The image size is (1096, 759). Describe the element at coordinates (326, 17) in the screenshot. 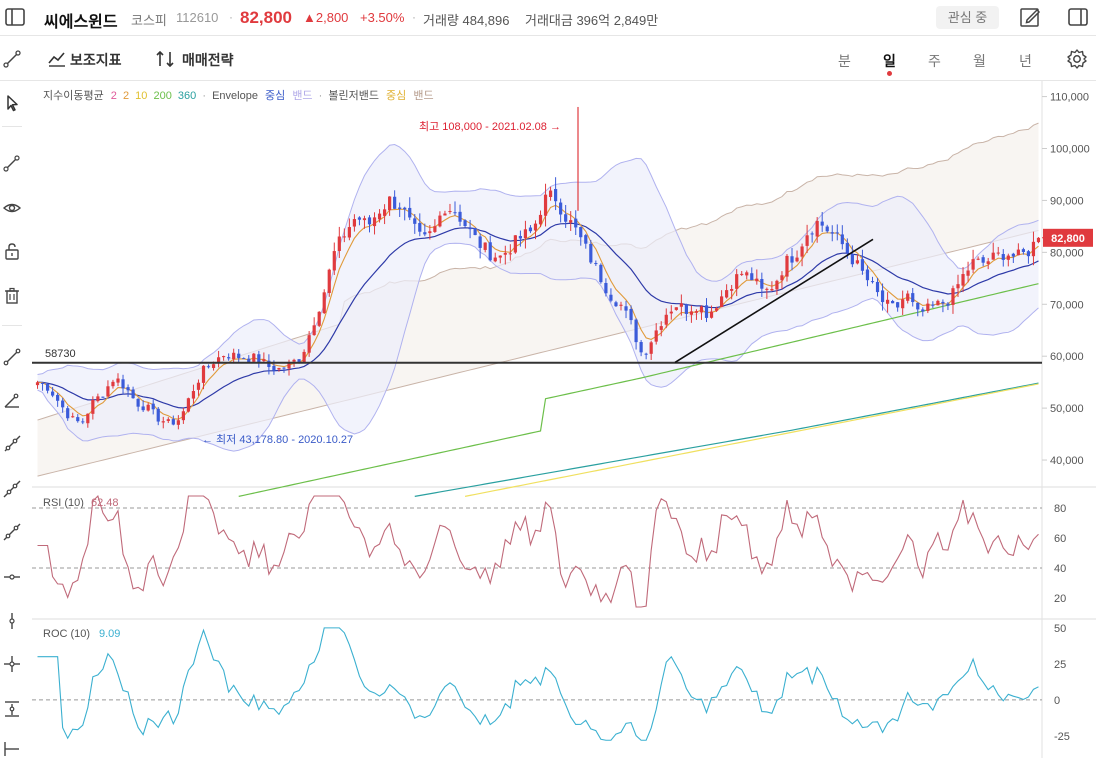

I see `price-change: ▲2,800` at that location.